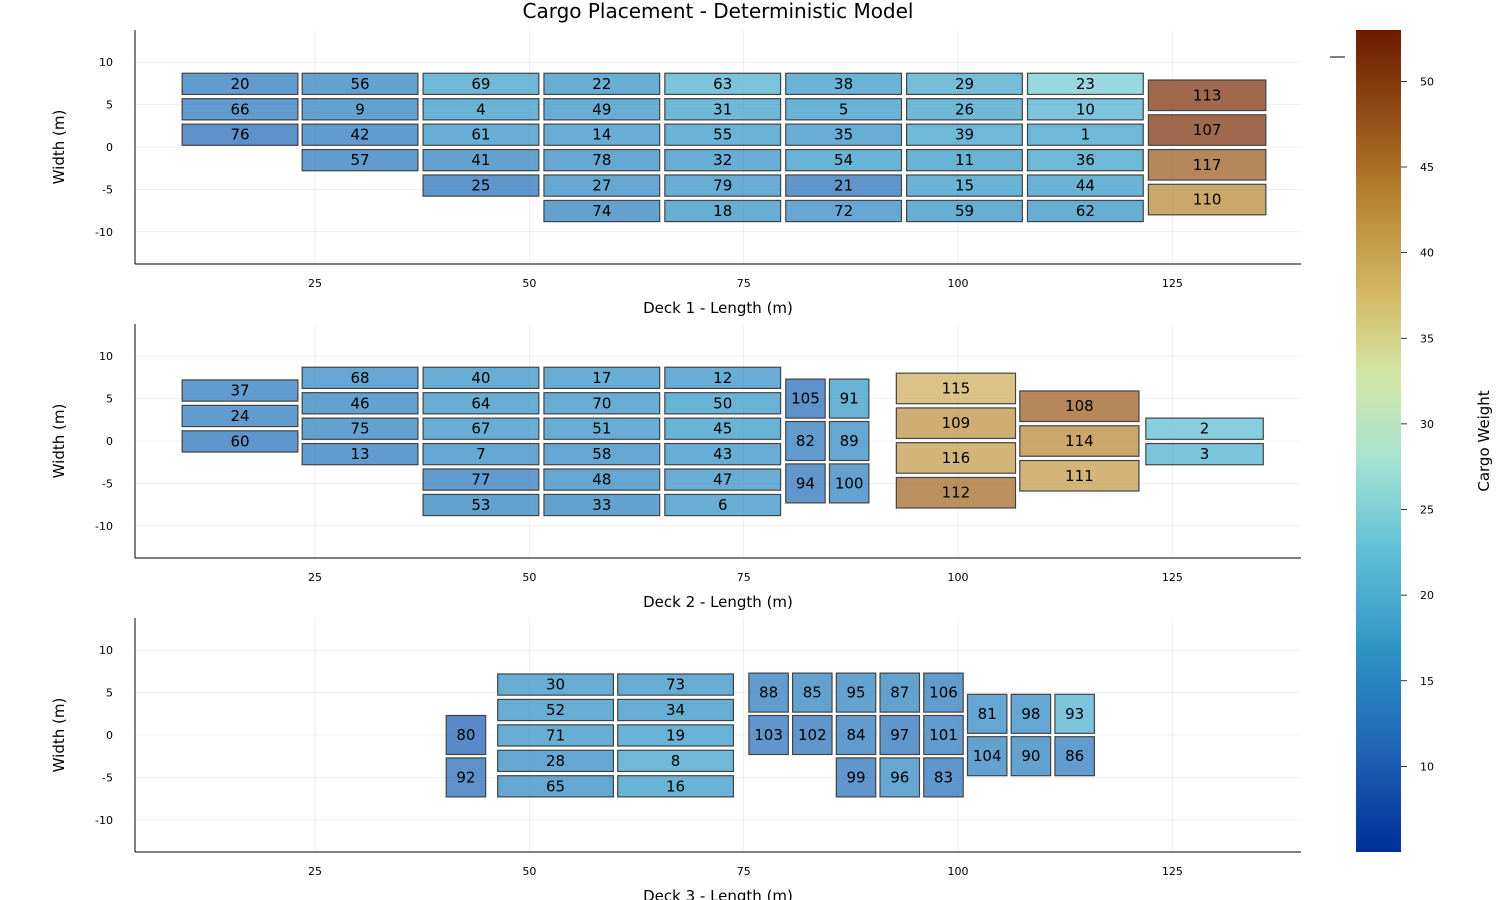 The width and height of the screenshot is (1500, 900). Describe the element at coordinates (987, 756) in the screenshot. I see `cargo-label-104: 104` at that location.